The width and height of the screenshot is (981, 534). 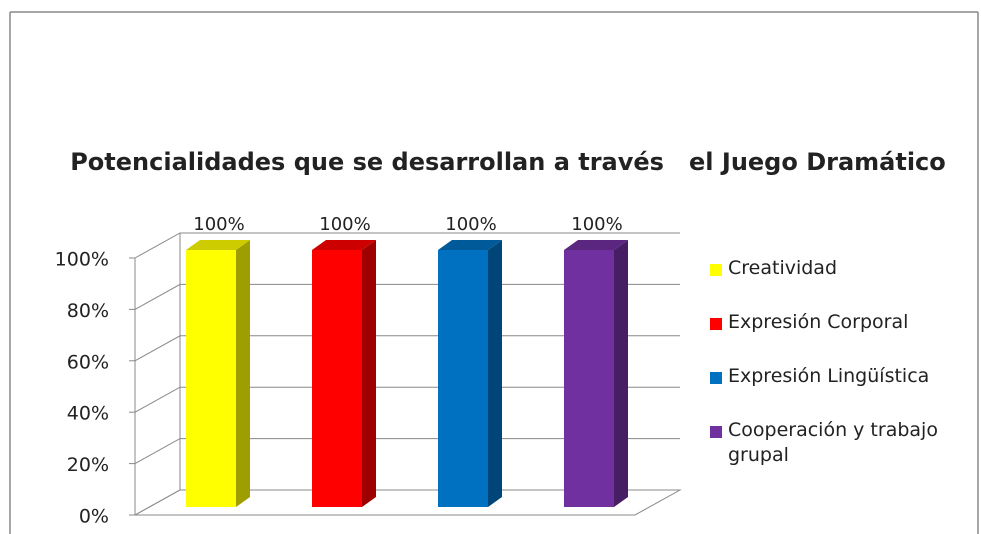 I want to click on y-tick-label: 60%, so click(x=88, y=362).